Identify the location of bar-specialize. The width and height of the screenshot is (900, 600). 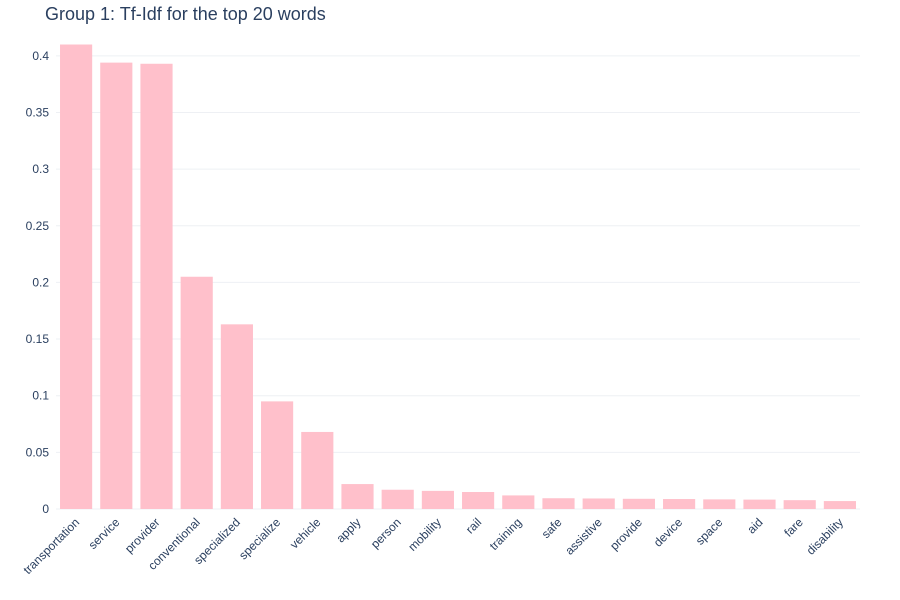
(277, 455).